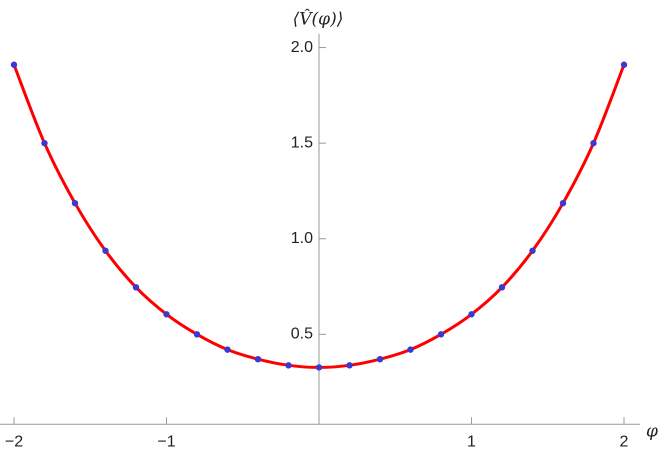  Describe the element at coordinates (652, 432) in the screenshot. I see `x-axis-label: φ` at that location.